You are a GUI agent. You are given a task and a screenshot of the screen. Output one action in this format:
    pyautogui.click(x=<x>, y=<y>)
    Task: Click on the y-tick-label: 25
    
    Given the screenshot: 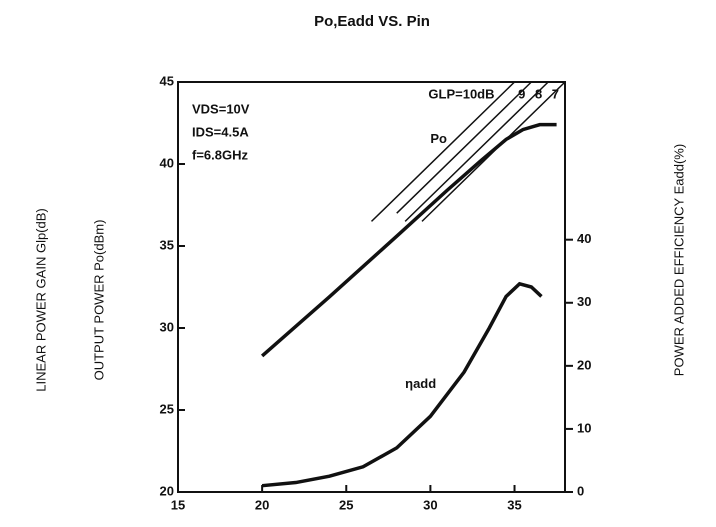 What is the action you would take?
    pyautogui.click(x=167, y=408)
    